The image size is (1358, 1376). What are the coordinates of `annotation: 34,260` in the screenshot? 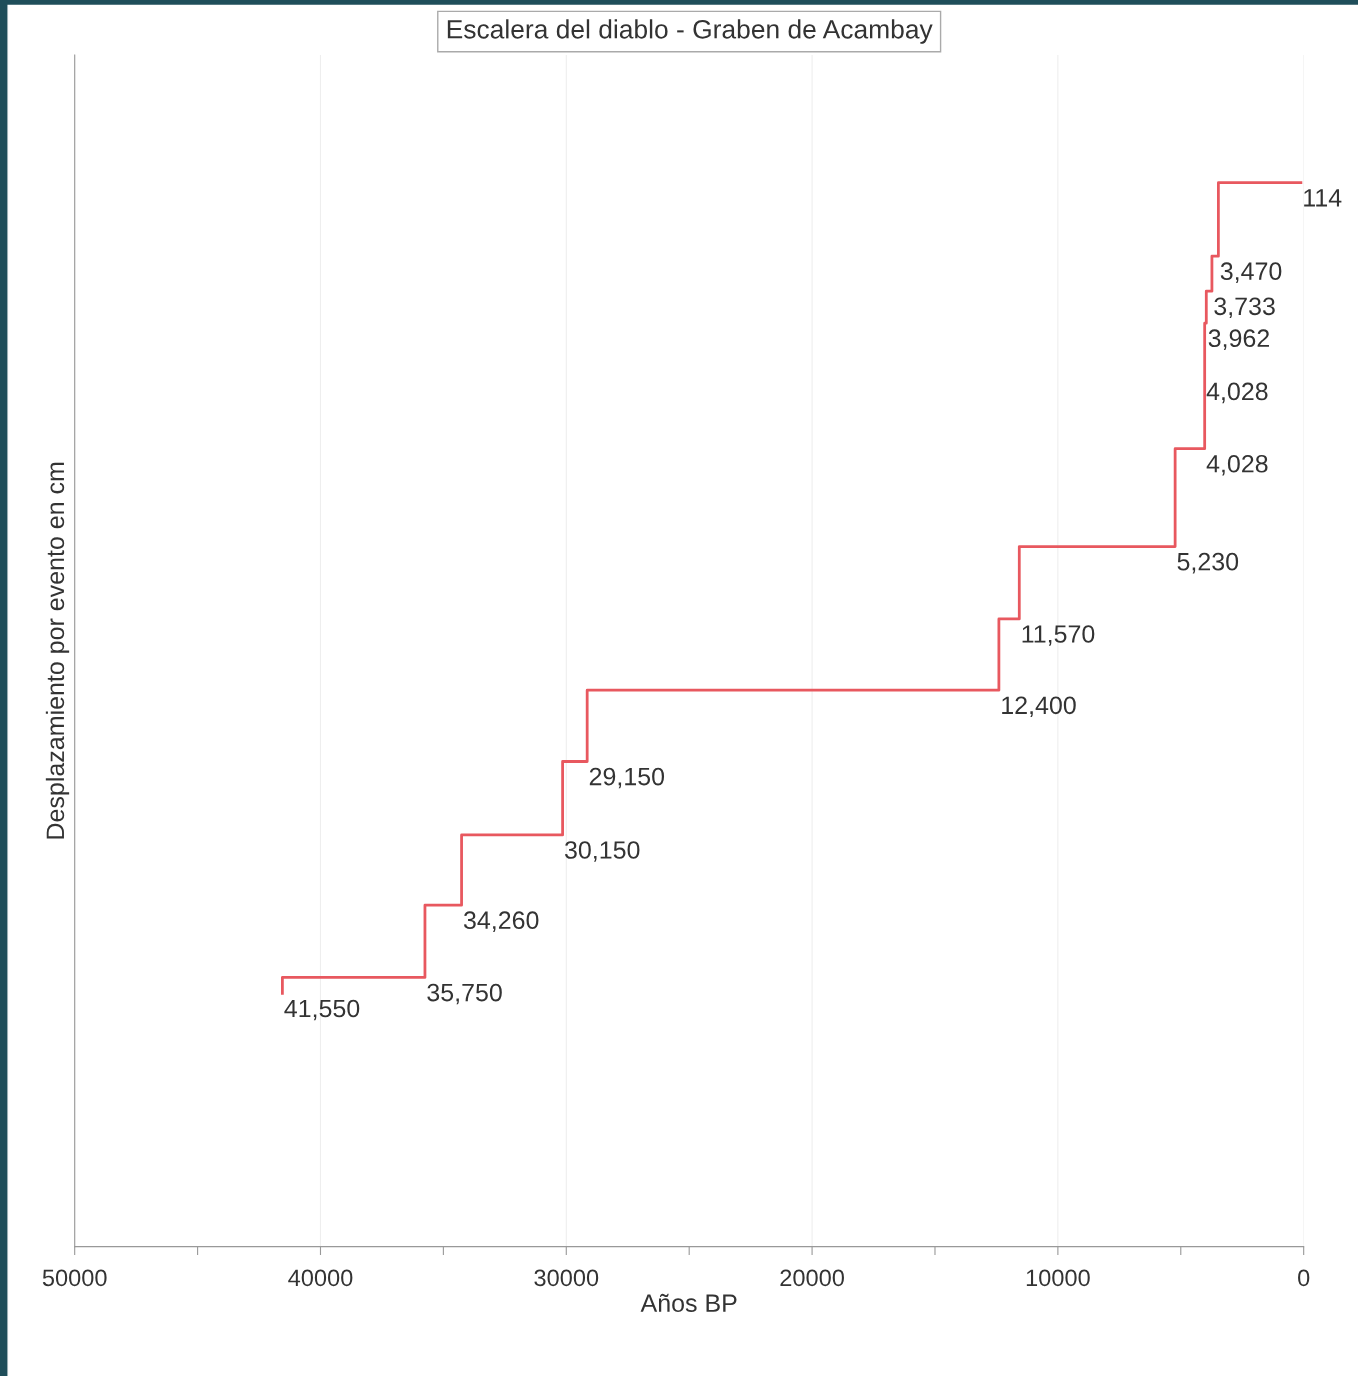 It's located at (501, 921).